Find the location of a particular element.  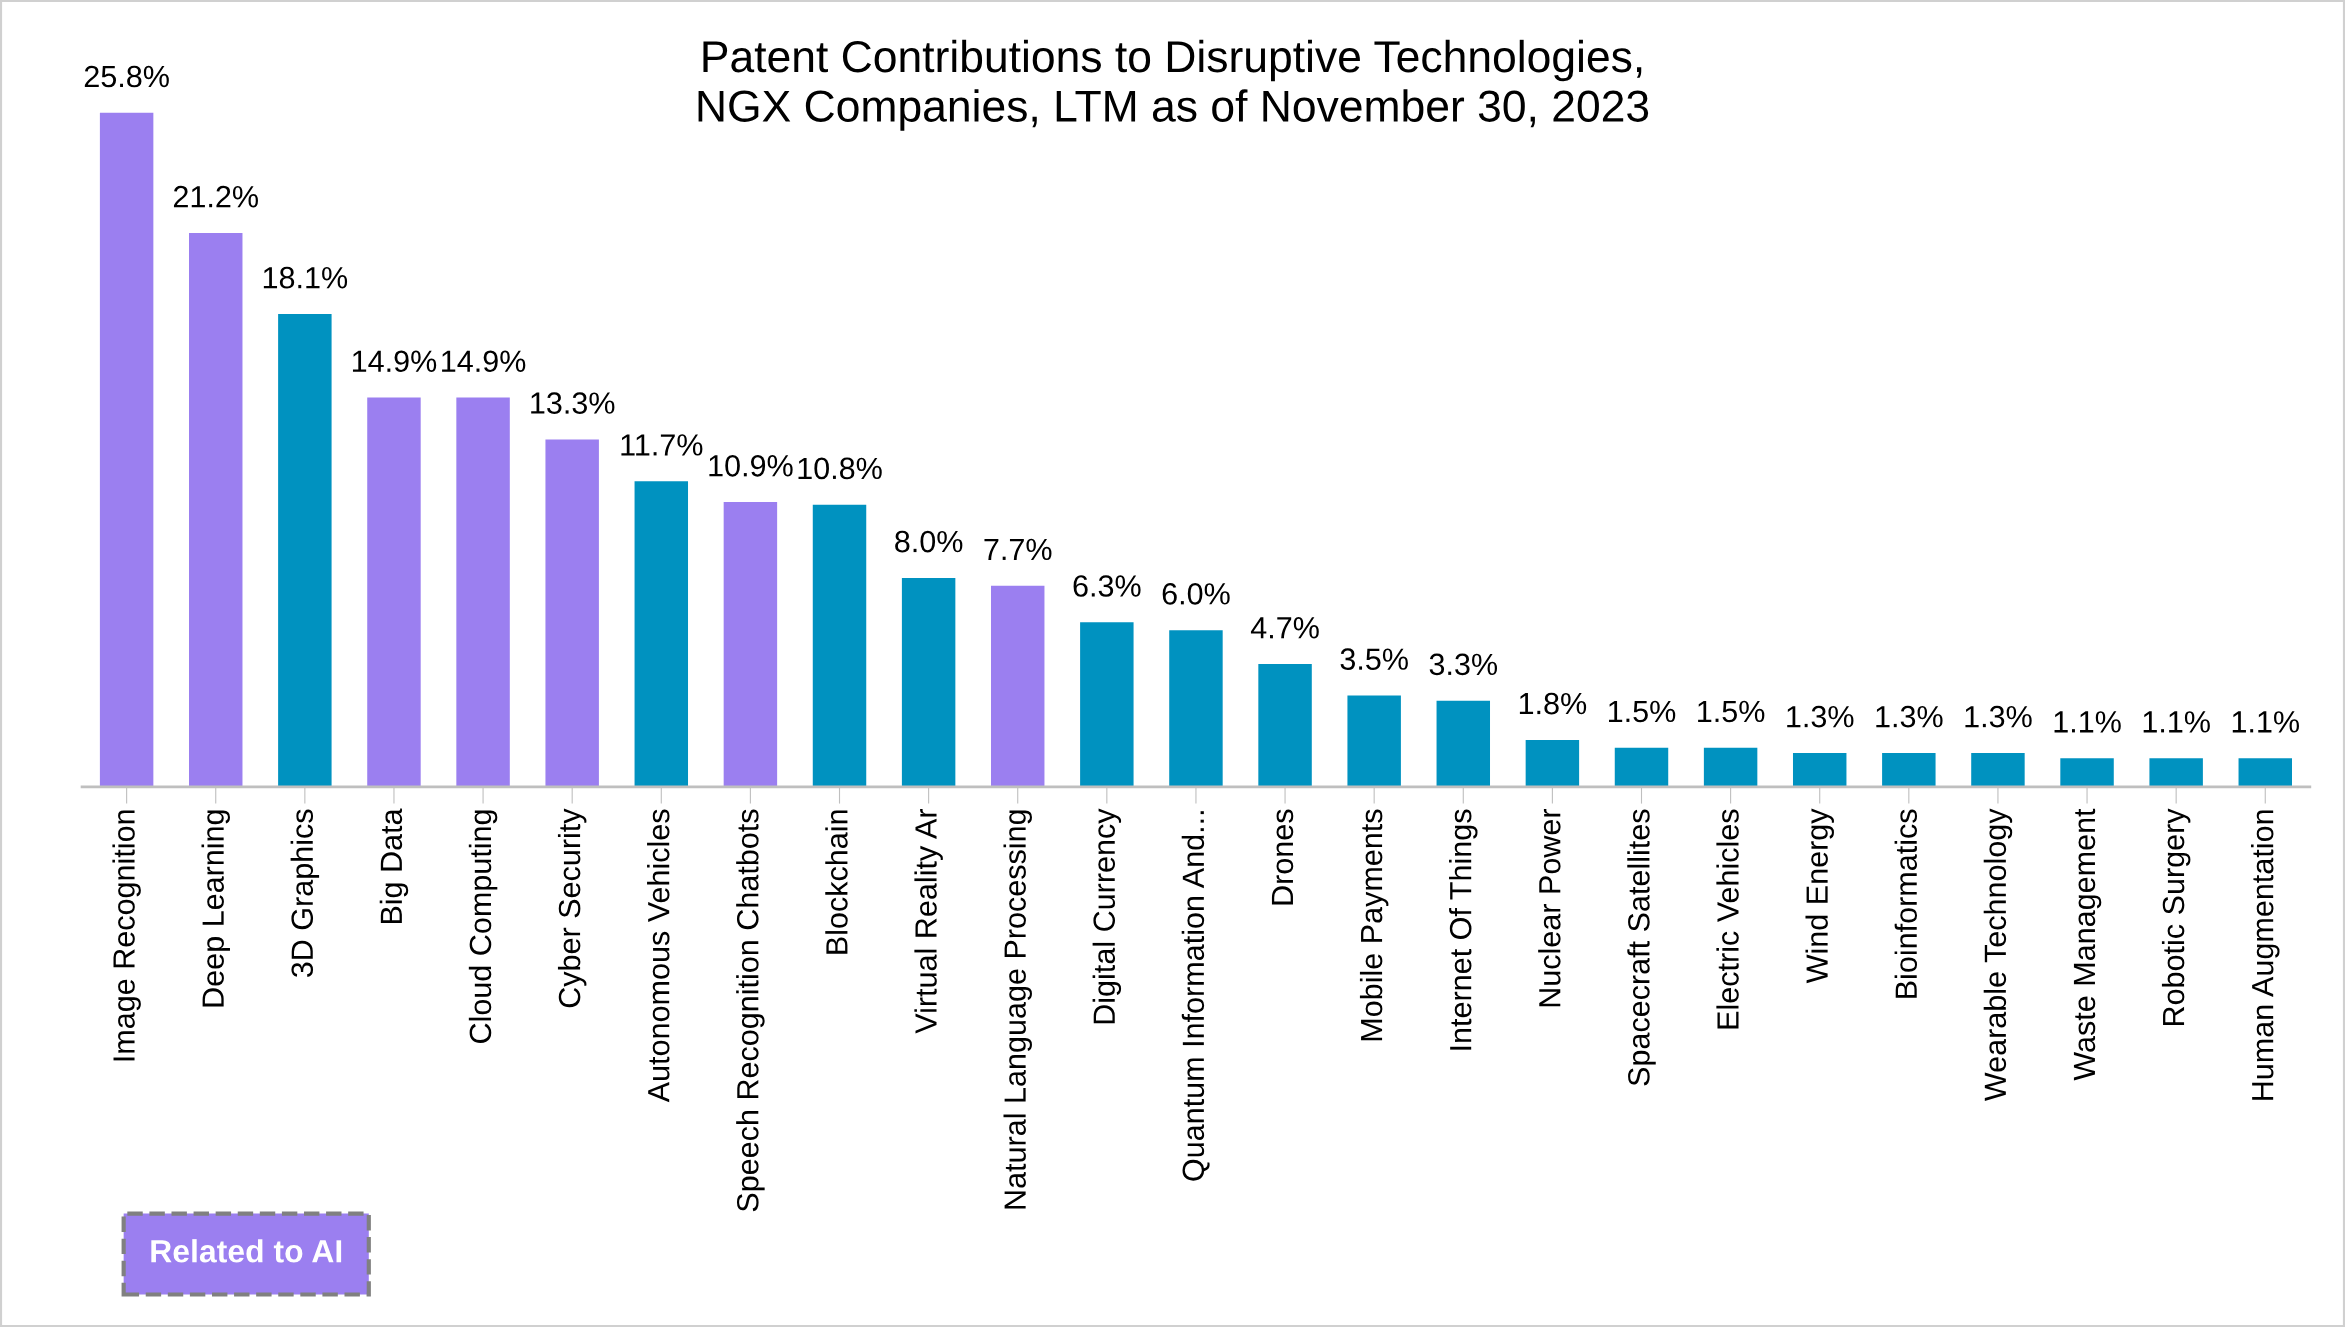

x-tick-label: Speech Recognition Chatbots is located at coordinates (750, 1010).